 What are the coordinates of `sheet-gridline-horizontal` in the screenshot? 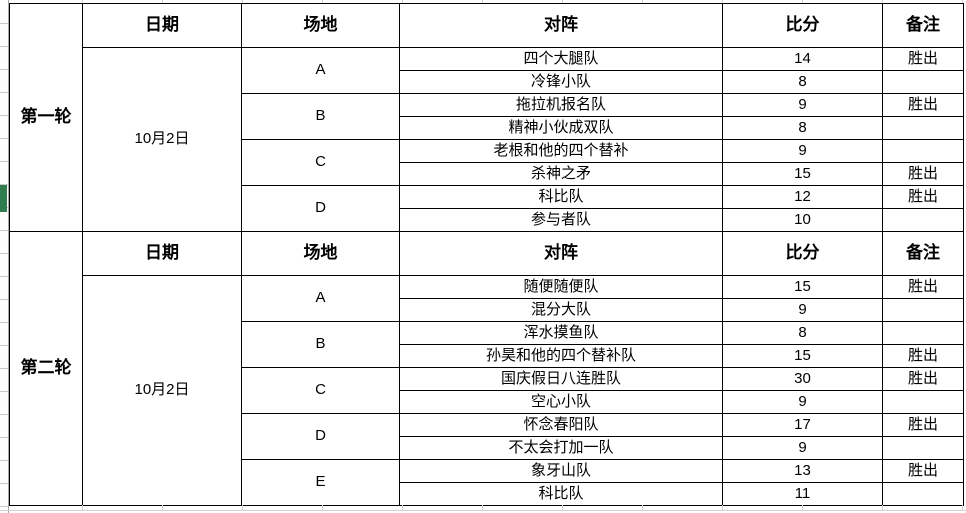 It's located at (483, 510).